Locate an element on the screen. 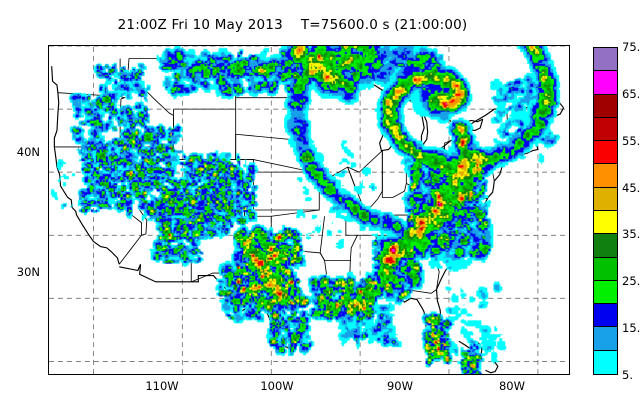 The height and width of the screenshot is (400, 640). colorbar-tick-45: 45. is located at coordinates (631, 187).